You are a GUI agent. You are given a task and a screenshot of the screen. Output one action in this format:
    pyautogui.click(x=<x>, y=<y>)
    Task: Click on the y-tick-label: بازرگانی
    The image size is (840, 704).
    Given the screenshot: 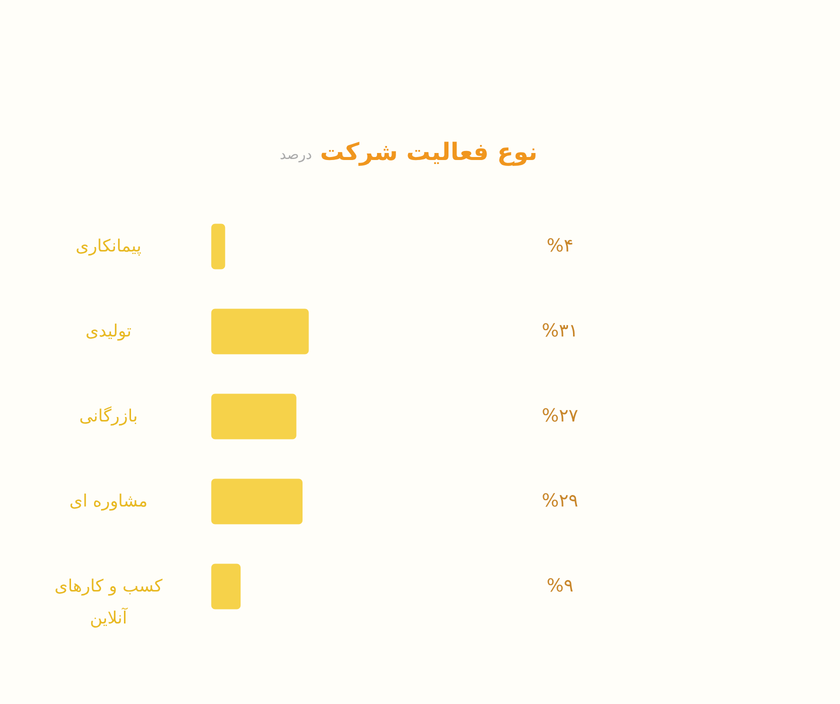 What is the action you would take?
    pyautogui.click(x=108, y=416)
    